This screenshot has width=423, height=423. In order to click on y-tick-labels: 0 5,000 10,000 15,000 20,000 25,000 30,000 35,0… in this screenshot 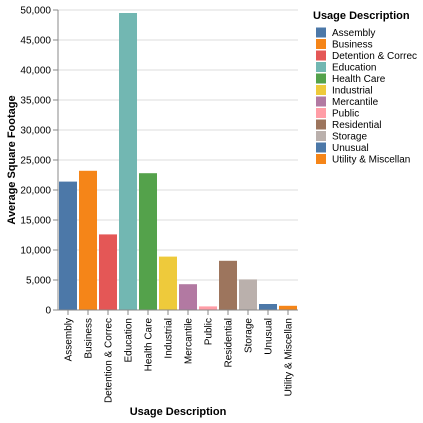, I will do `click(39, 161)`.